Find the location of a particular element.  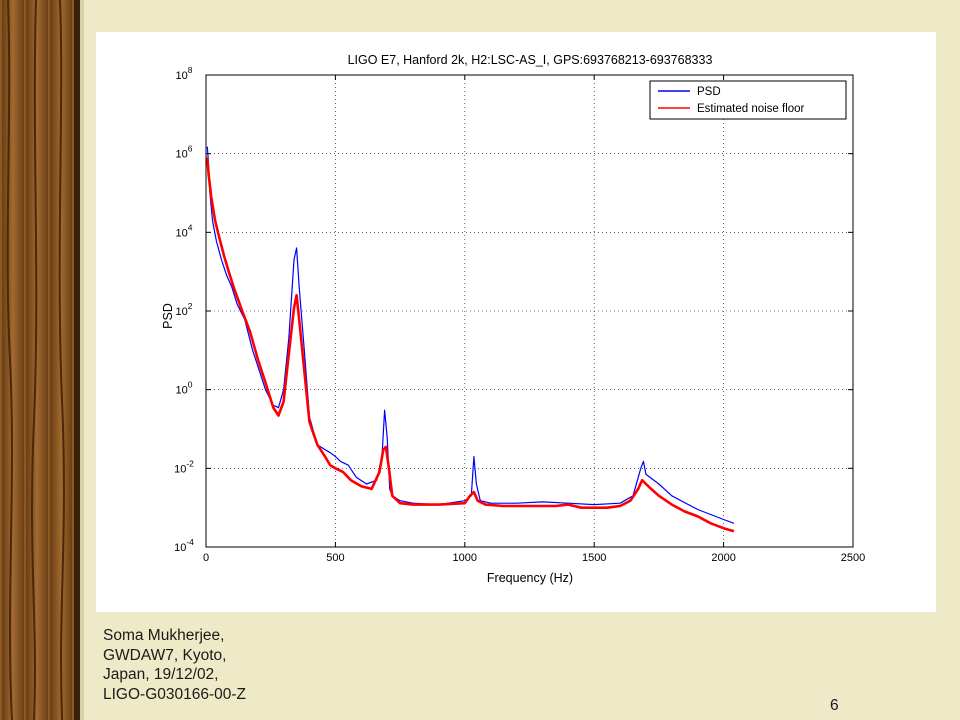

legend-box is located at coordinates (748, 100).